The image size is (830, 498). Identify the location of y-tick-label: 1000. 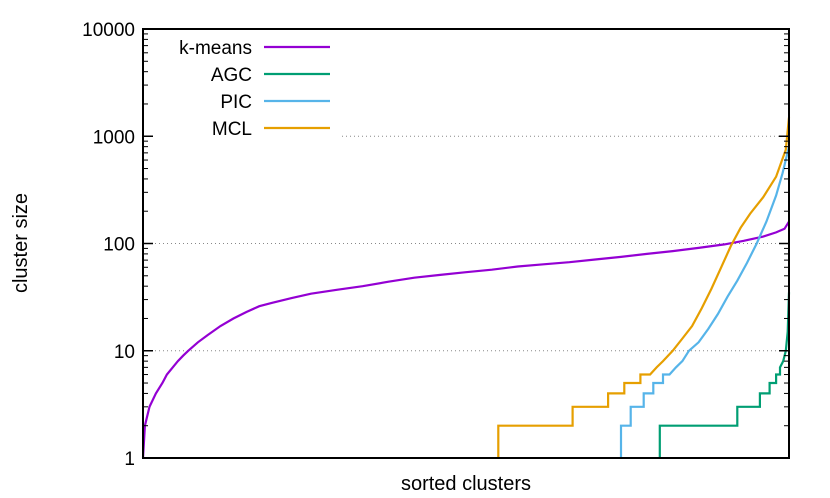
(114, 137).